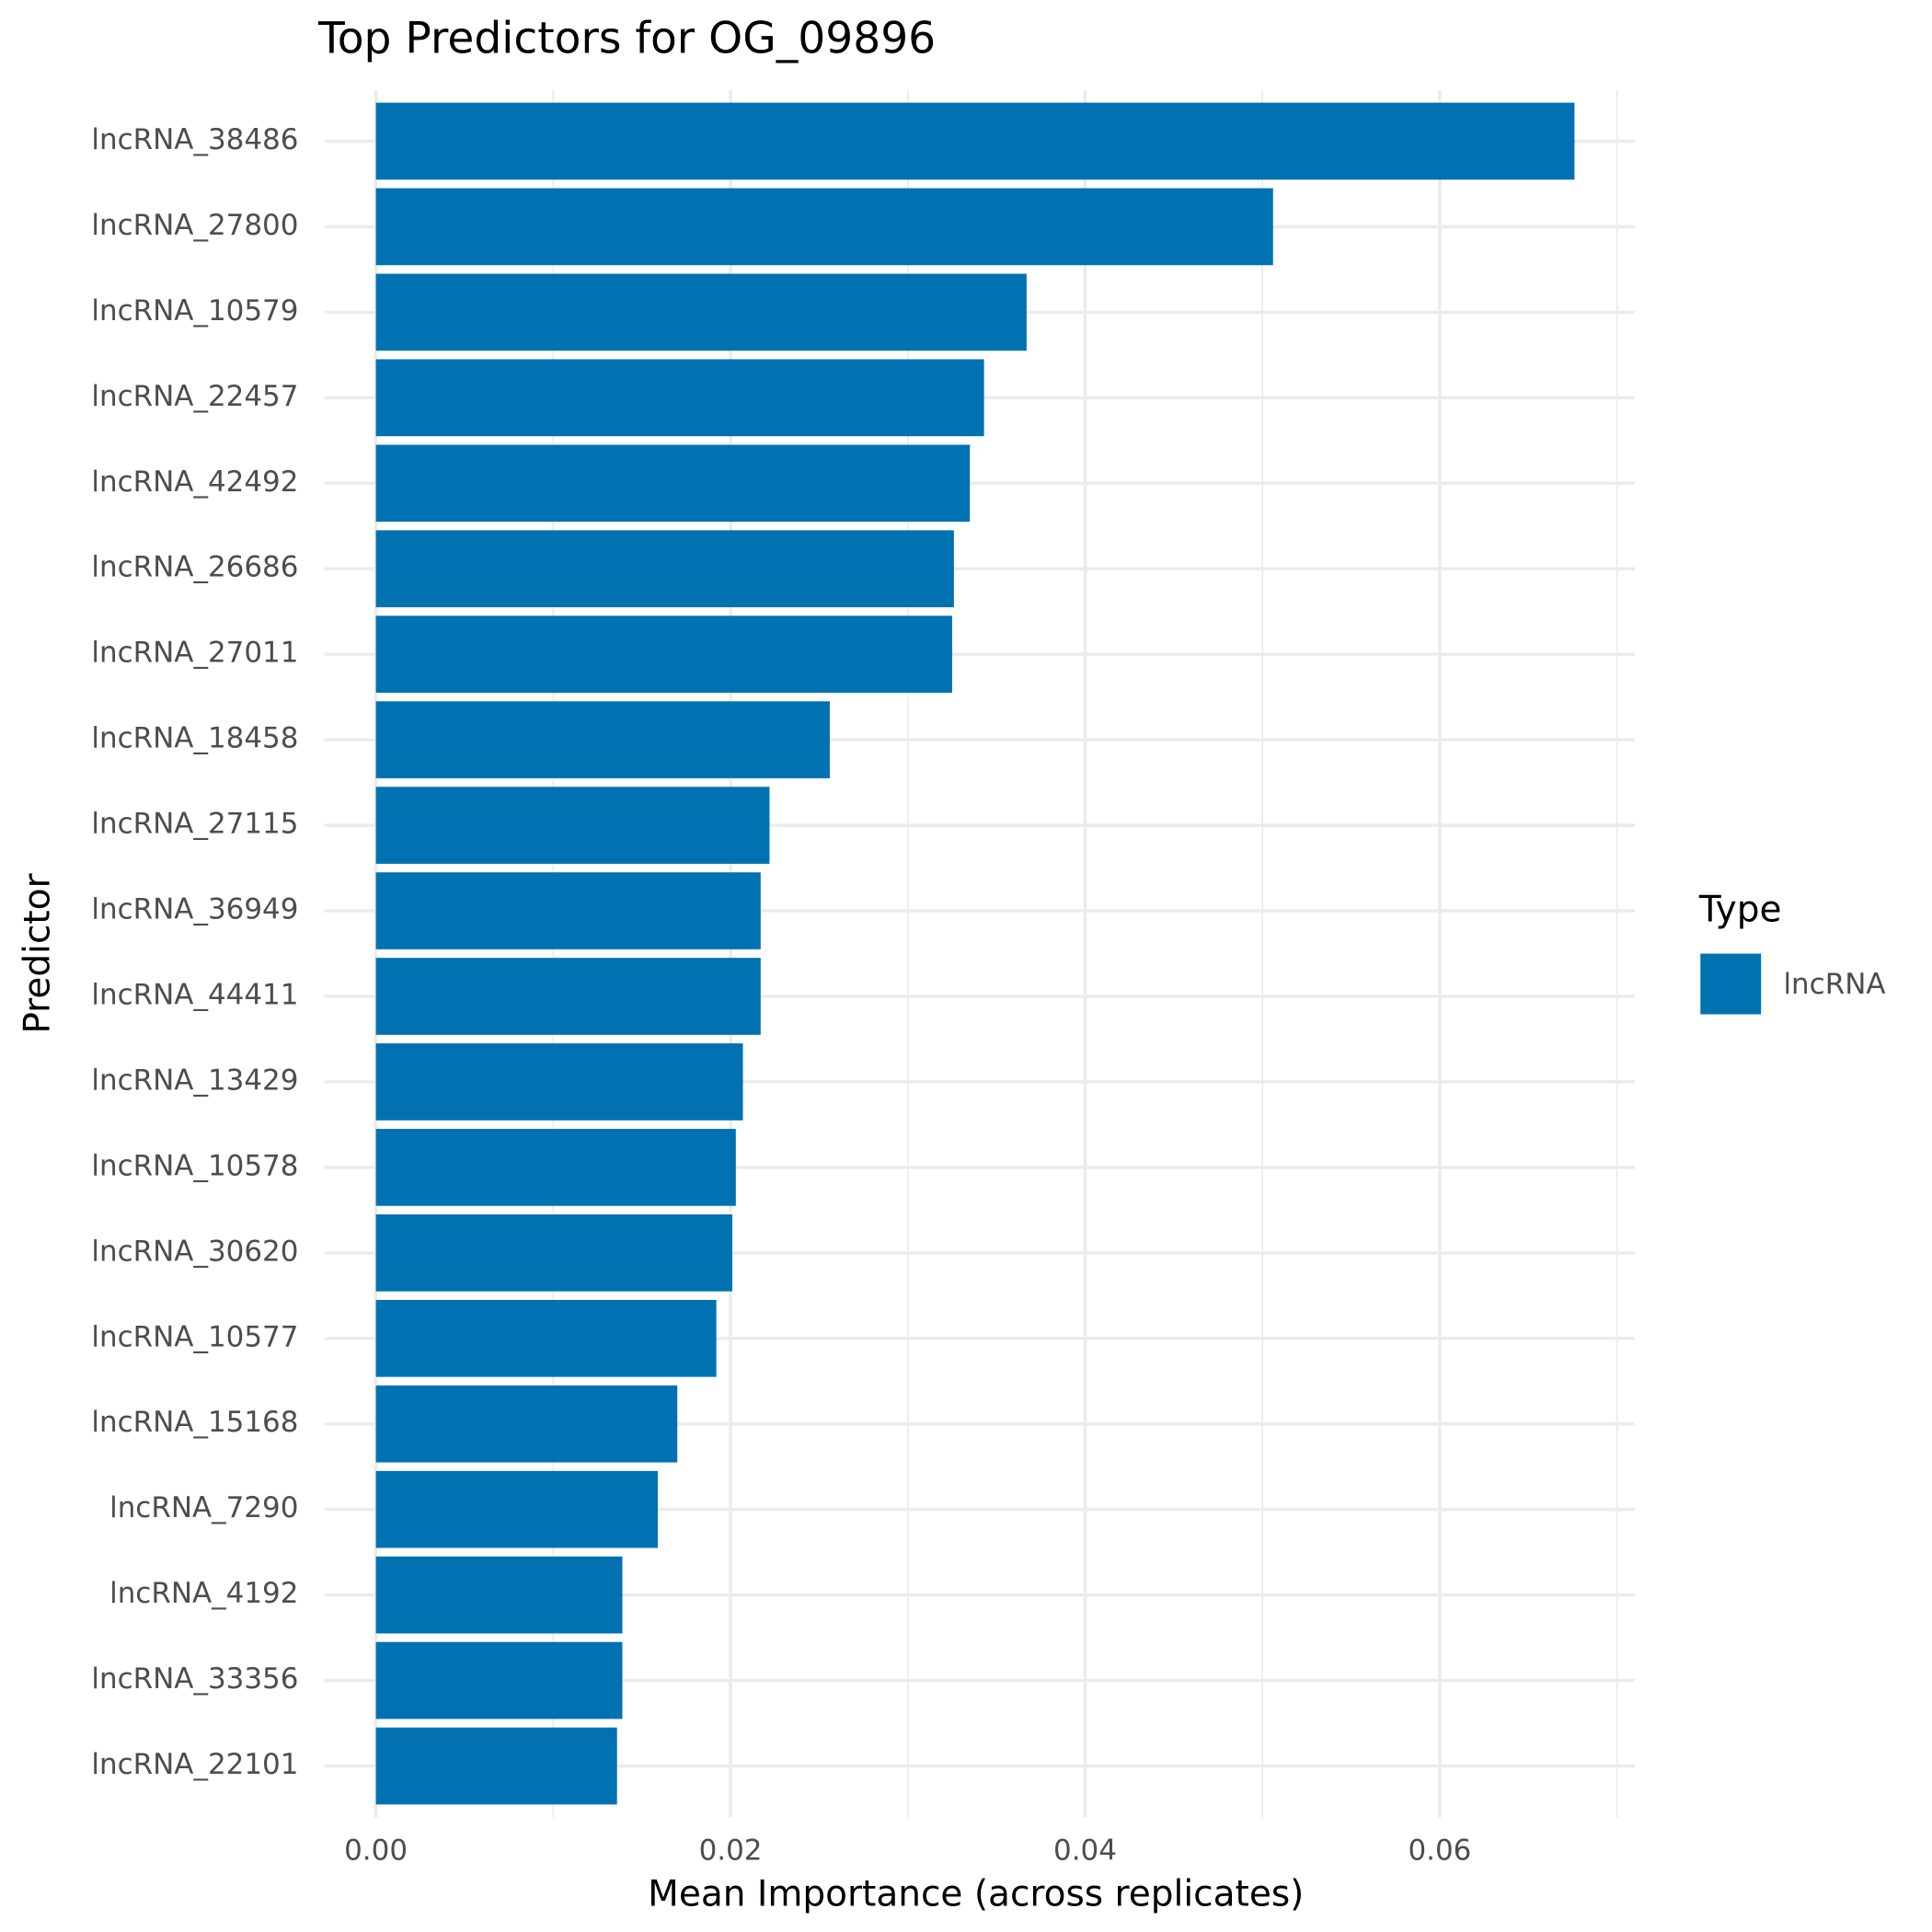 This screenshot has width=1932, height=1932. Describe the element at coordinates (194, 653) in the screenshot. I see `y-tick-label: lncRNA_27011` at that location.